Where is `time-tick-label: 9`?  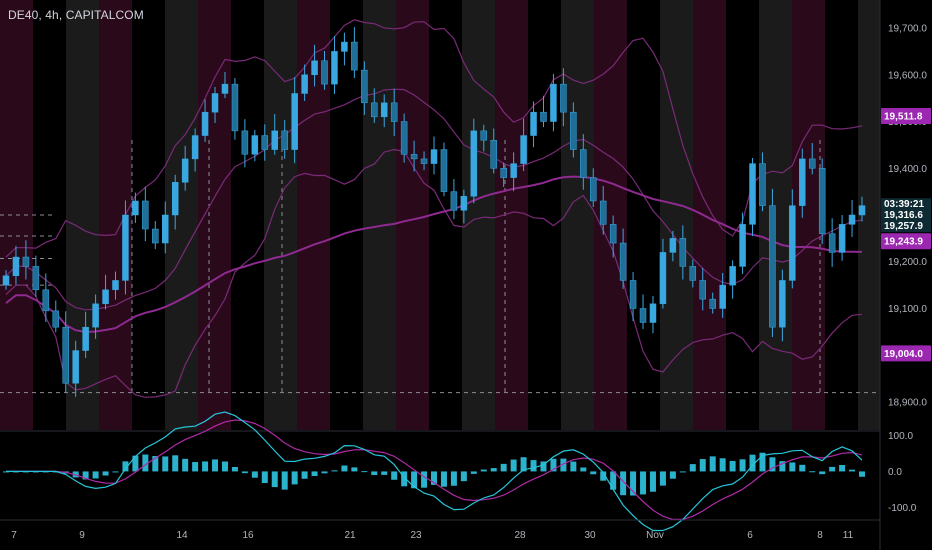 time-tick-label: 9 is located at coordinates (82, 535).